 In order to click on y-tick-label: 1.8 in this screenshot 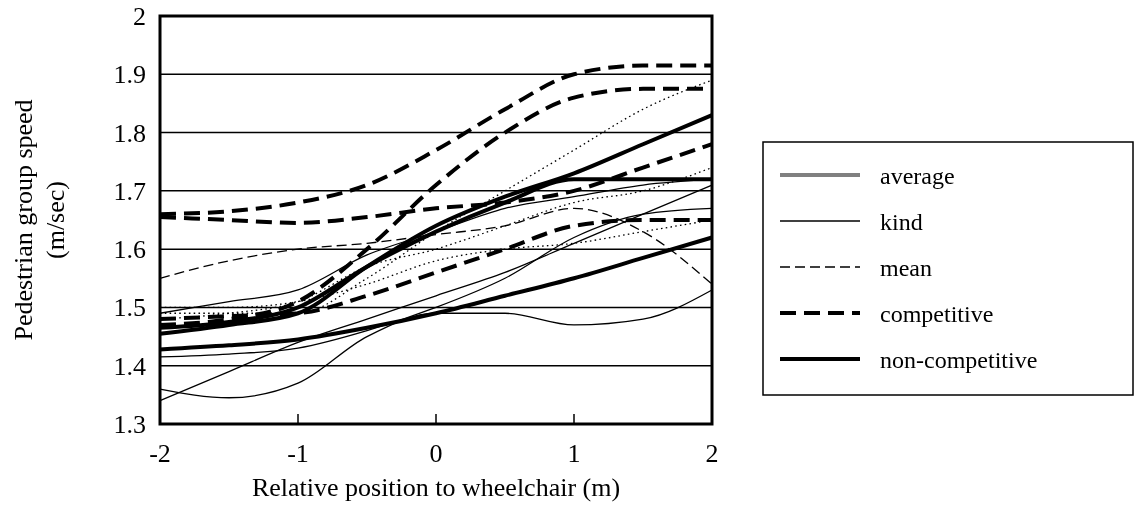, I will do `click(129, 133)`.